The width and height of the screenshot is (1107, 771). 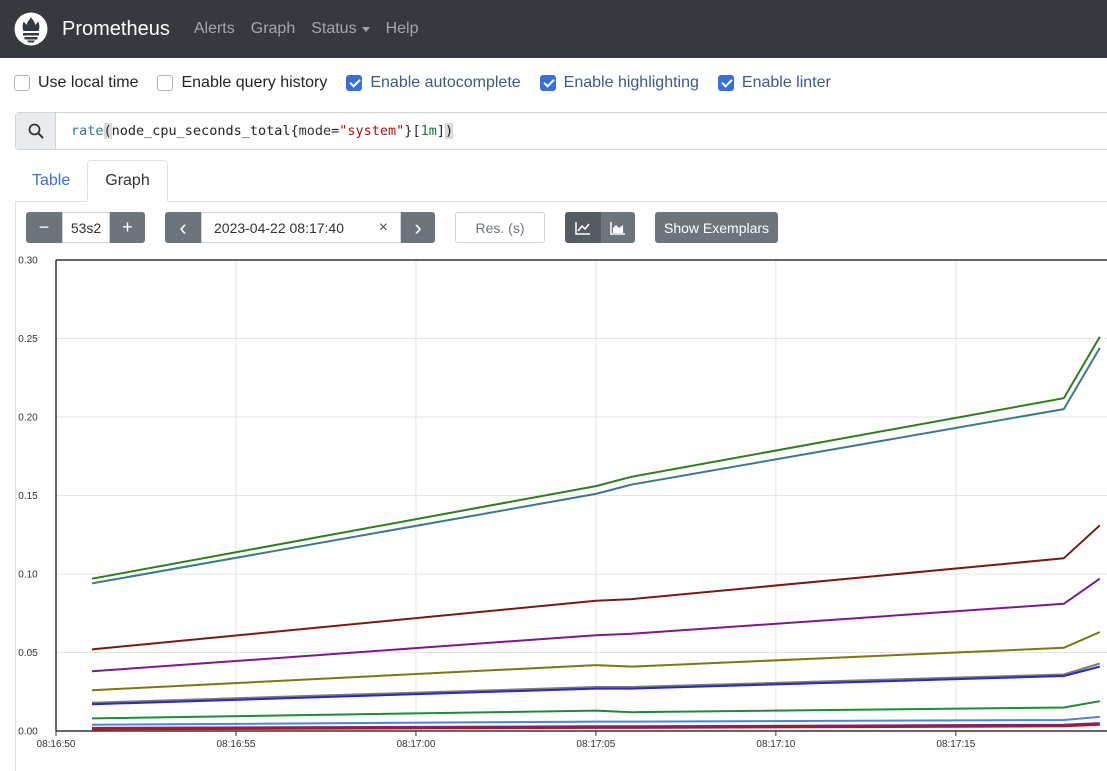 I want to click on x-tick-label: 08:17:10, so click(x=775, y=744).